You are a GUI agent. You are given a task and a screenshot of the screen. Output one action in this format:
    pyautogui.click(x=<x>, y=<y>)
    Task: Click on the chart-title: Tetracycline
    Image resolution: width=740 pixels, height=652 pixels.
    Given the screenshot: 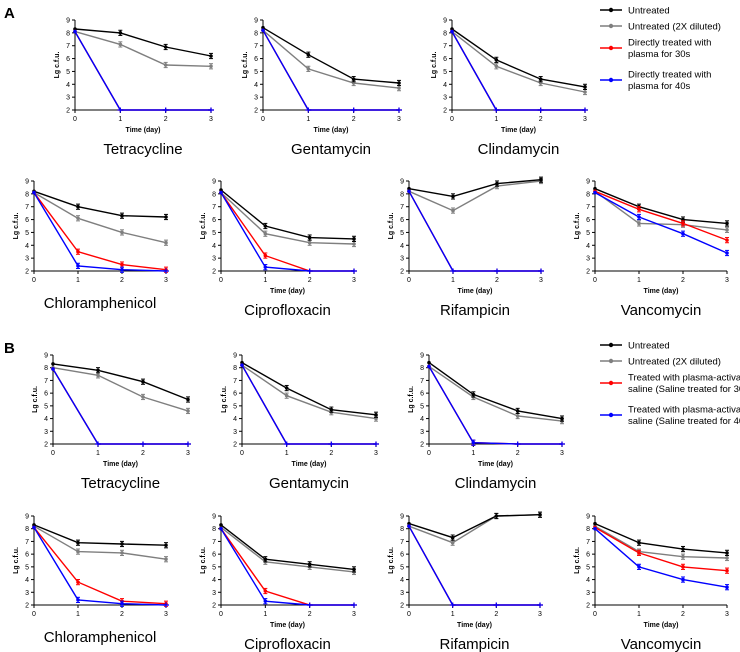 What is the action you would take?
    pyautogui.click(x=120, y=483)
    